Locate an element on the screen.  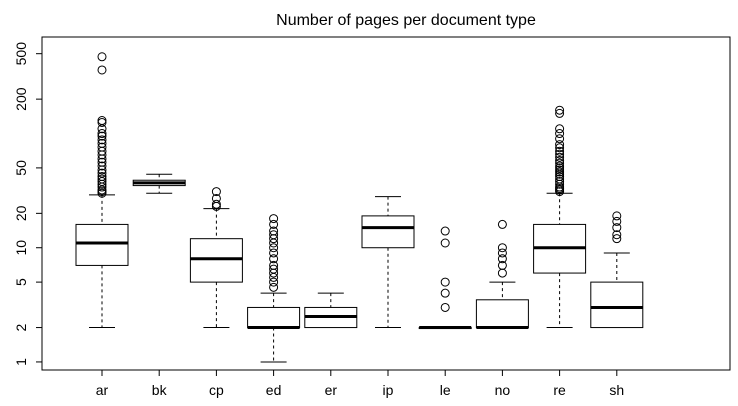
chart-title: Number of pages per document type is located at coordinates (406, 20).